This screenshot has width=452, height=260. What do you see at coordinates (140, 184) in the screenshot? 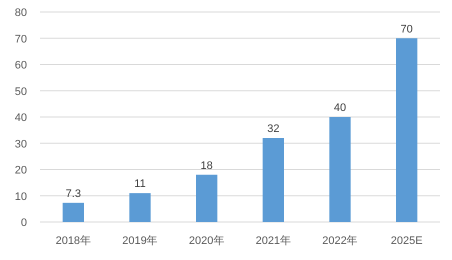
I see `data-label: 11` at bounding box center [140, 184].